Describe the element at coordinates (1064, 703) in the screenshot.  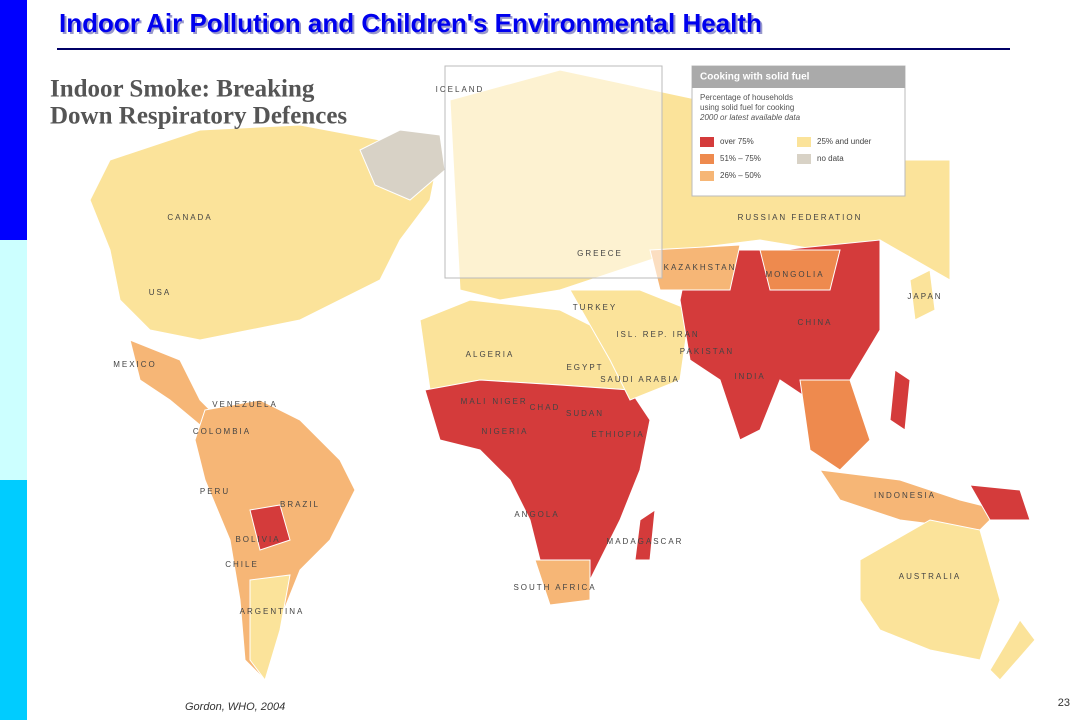
I see `page-number: 23` at that location.